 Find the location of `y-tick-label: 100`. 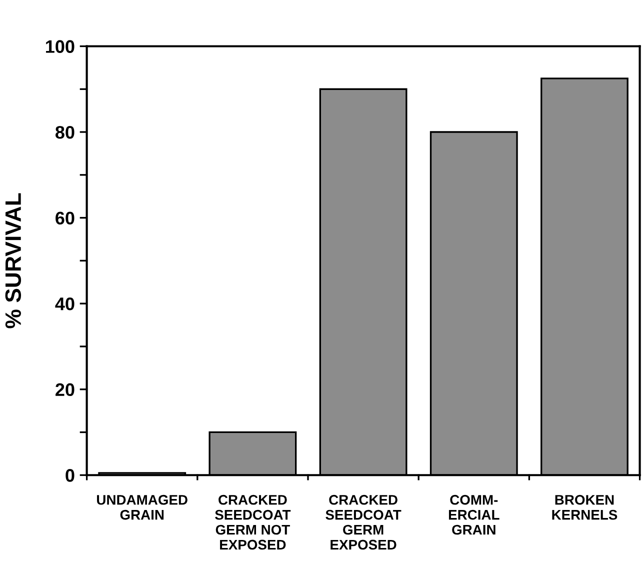

y-tick-label: 100 is located at coordinates (60, 46).